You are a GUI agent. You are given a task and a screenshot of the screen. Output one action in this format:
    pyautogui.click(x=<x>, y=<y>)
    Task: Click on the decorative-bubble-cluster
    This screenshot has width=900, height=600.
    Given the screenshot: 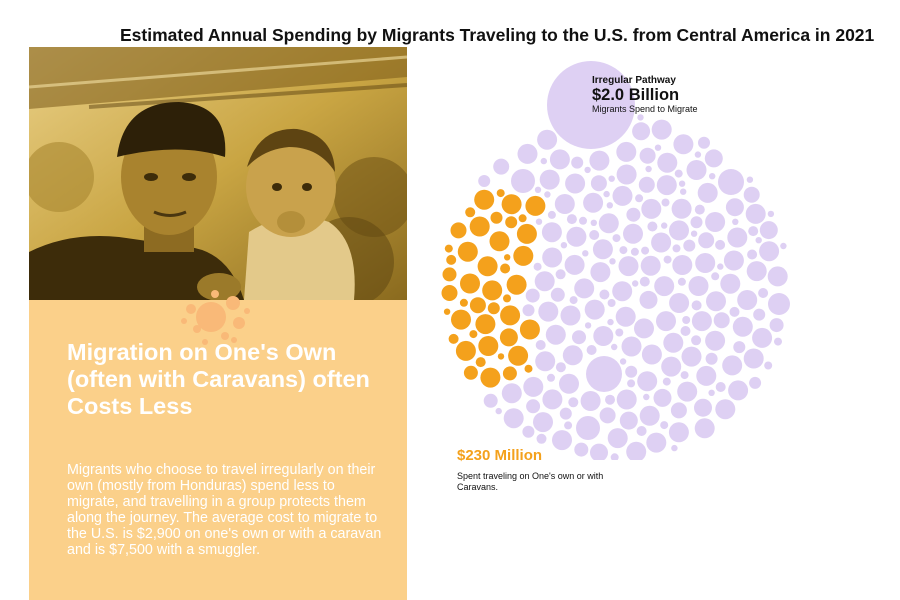 What is the action you would take?
    pyautogui.click(x=215, y=317)
    